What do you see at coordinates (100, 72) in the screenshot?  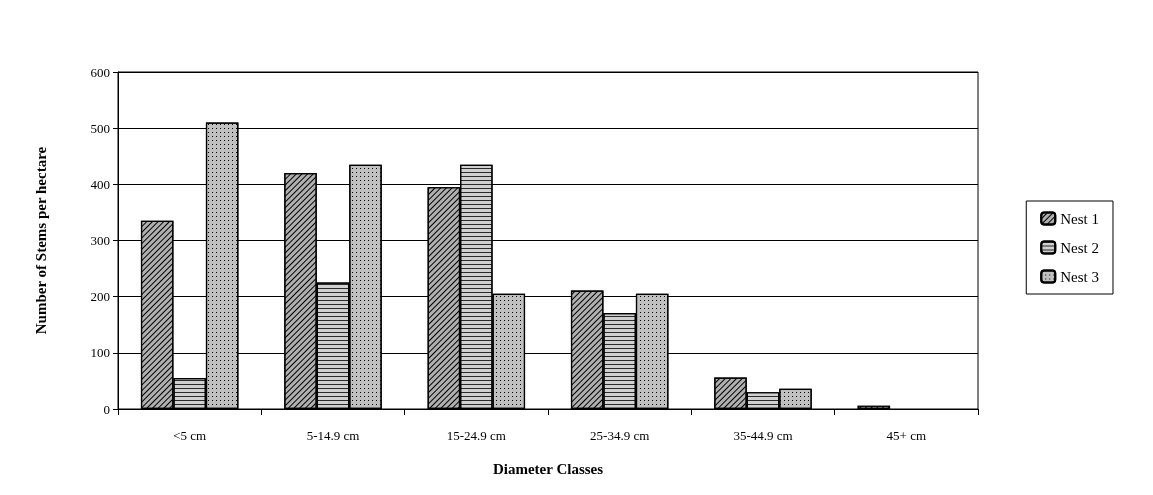 I see `y-tick-label: 600` at bounding box center [100, 72].